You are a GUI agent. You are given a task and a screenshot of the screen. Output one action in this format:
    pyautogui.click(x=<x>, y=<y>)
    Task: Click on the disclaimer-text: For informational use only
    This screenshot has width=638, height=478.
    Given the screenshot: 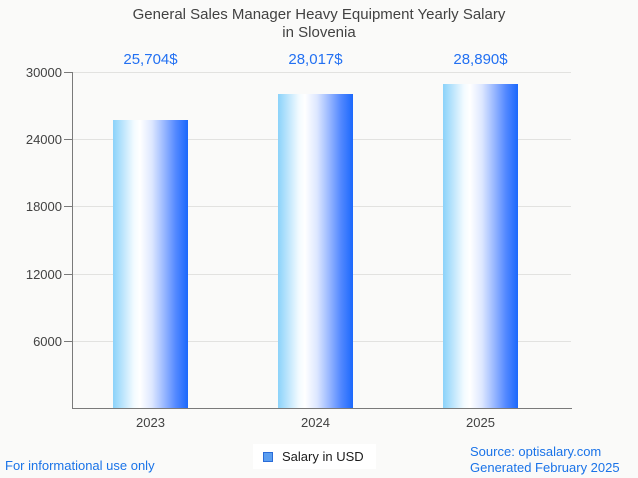 What is the action you would take?
    pyautogui.click(x=80, y=465)
    